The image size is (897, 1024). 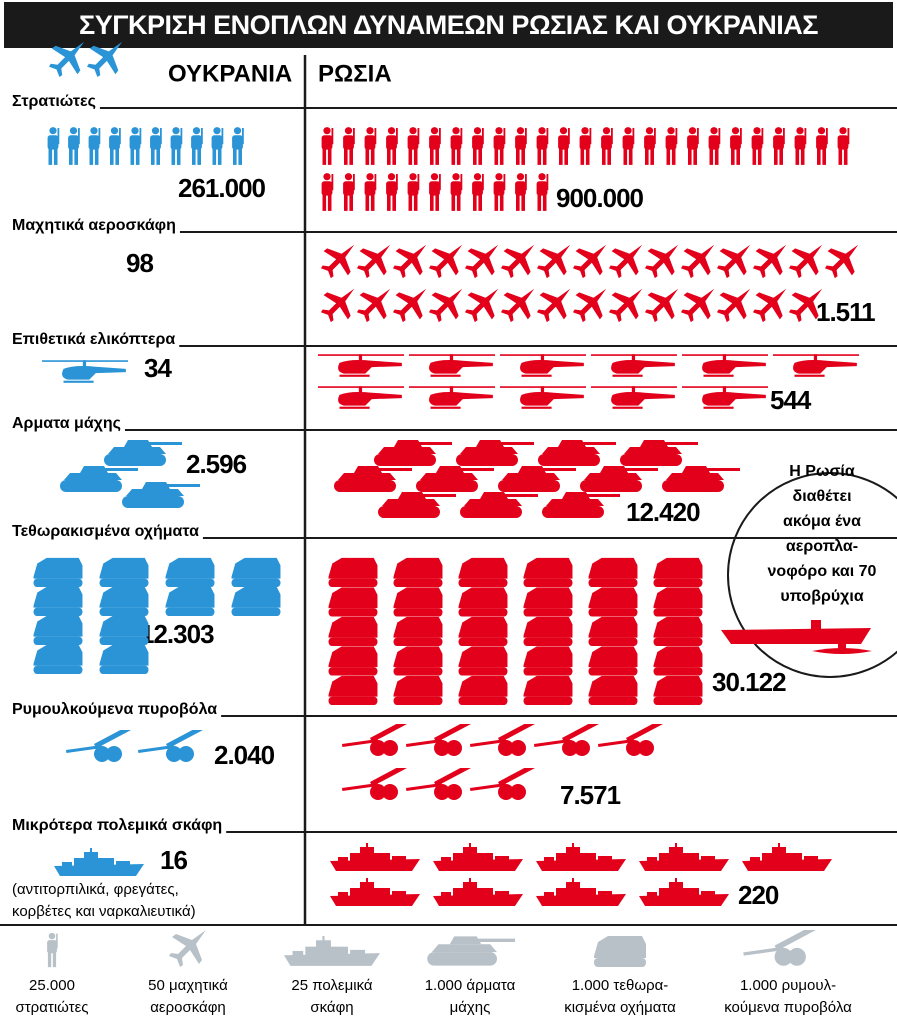 I want to click on legend-text: 1.000 ρυμουλ-, so click(x=788, y=985).